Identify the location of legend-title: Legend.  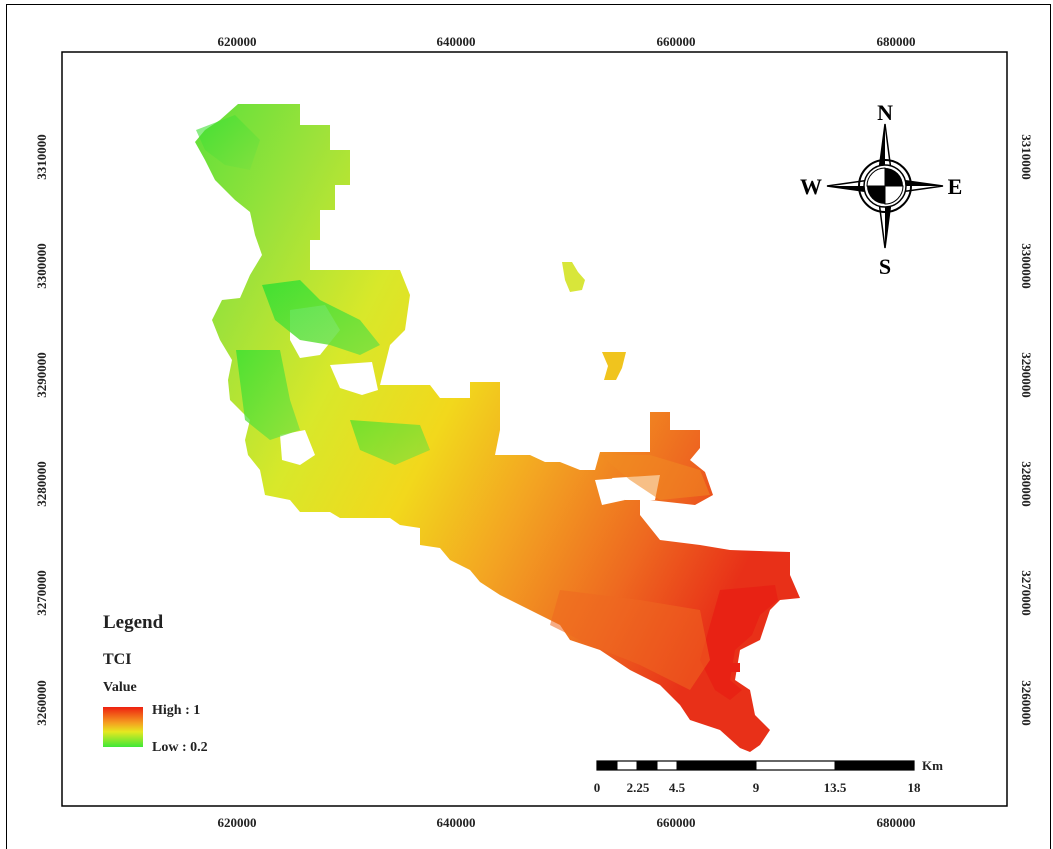
(133, 622).